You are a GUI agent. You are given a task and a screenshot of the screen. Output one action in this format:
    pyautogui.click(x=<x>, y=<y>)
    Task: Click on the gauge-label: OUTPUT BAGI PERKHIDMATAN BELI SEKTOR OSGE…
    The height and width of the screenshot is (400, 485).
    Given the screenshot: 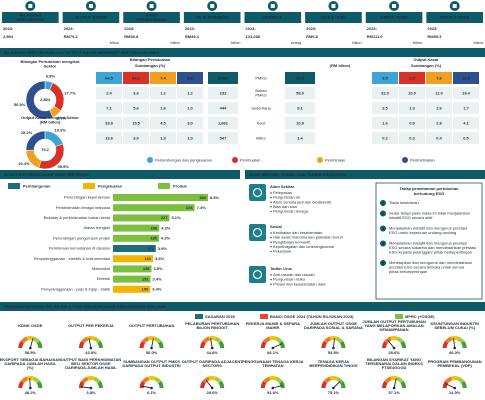 What is the action you would take?
    pyautogui.click(x=91, y=363)
    